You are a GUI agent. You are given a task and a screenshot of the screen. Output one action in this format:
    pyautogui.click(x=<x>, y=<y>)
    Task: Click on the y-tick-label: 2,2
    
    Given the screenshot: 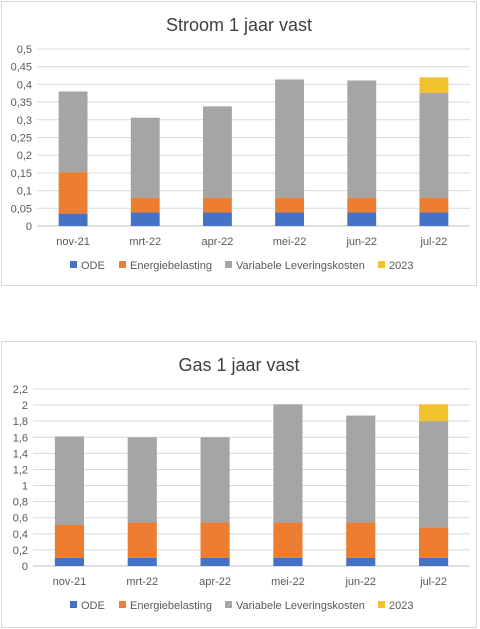 What is the action you would take?
    pyautogui.click(x=20, y=390)
    